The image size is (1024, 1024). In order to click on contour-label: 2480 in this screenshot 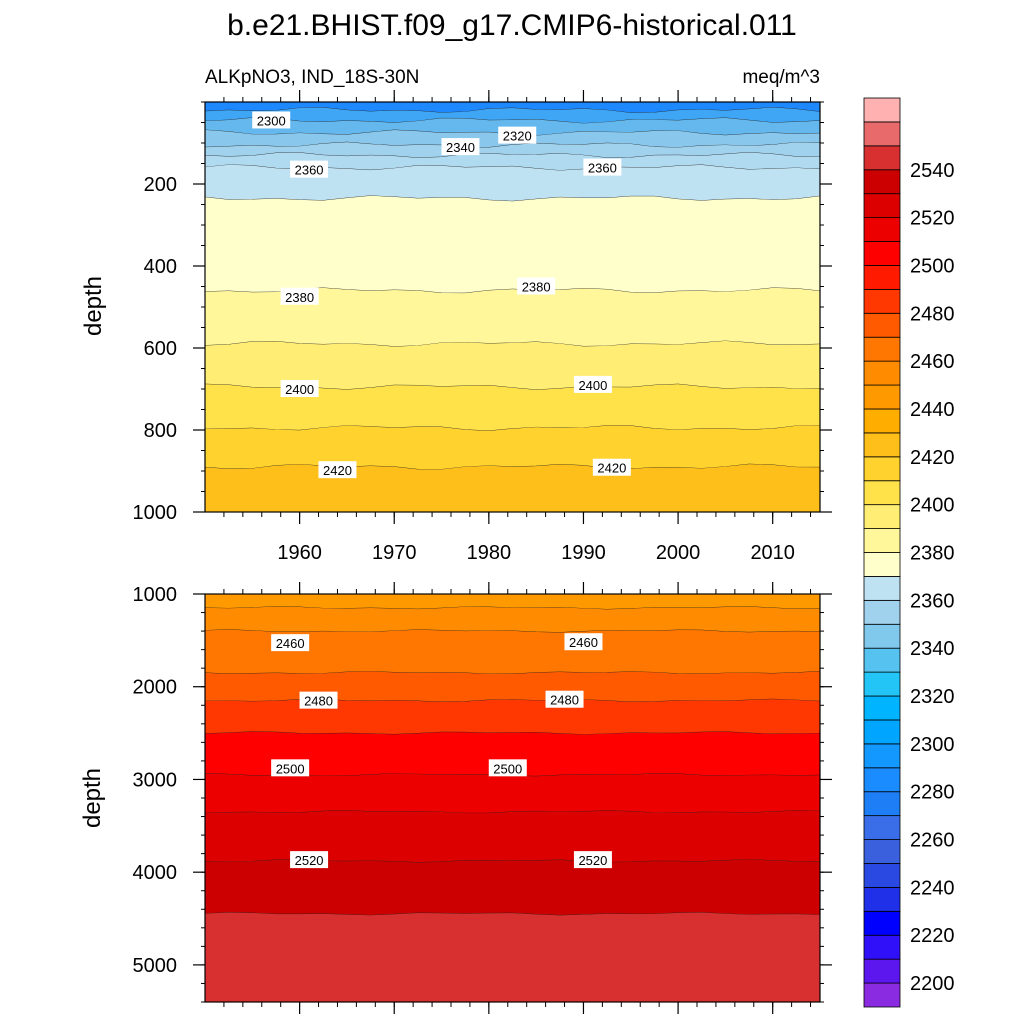, I will do `click(318, 700)`.